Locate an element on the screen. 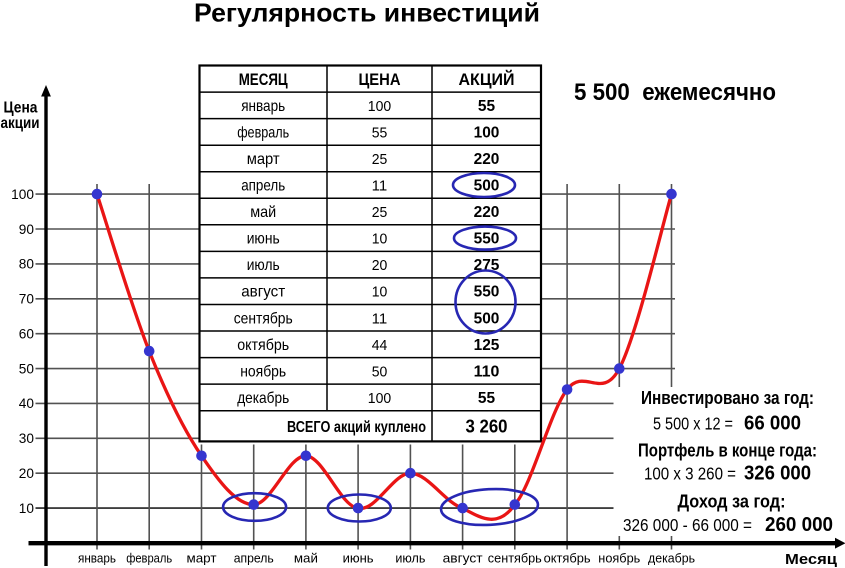  svg-text: Портфель в конце года: is located at coordinates (727, 451).